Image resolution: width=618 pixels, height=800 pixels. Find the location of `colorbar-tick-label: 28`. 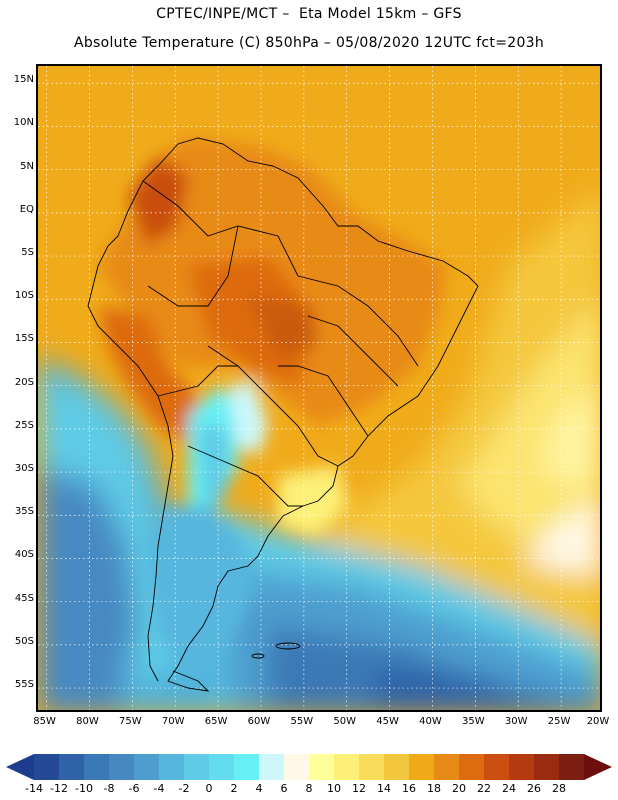

colorbar-tick-label: 28 is located at coordinates (559, 788).